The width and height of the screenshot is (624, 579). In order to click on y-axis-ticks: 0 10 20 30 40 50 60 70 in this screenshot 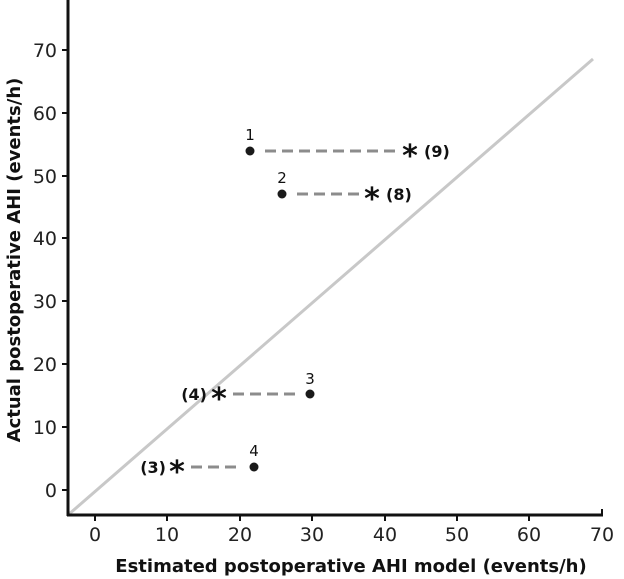, I will do `click(50, 271)`.